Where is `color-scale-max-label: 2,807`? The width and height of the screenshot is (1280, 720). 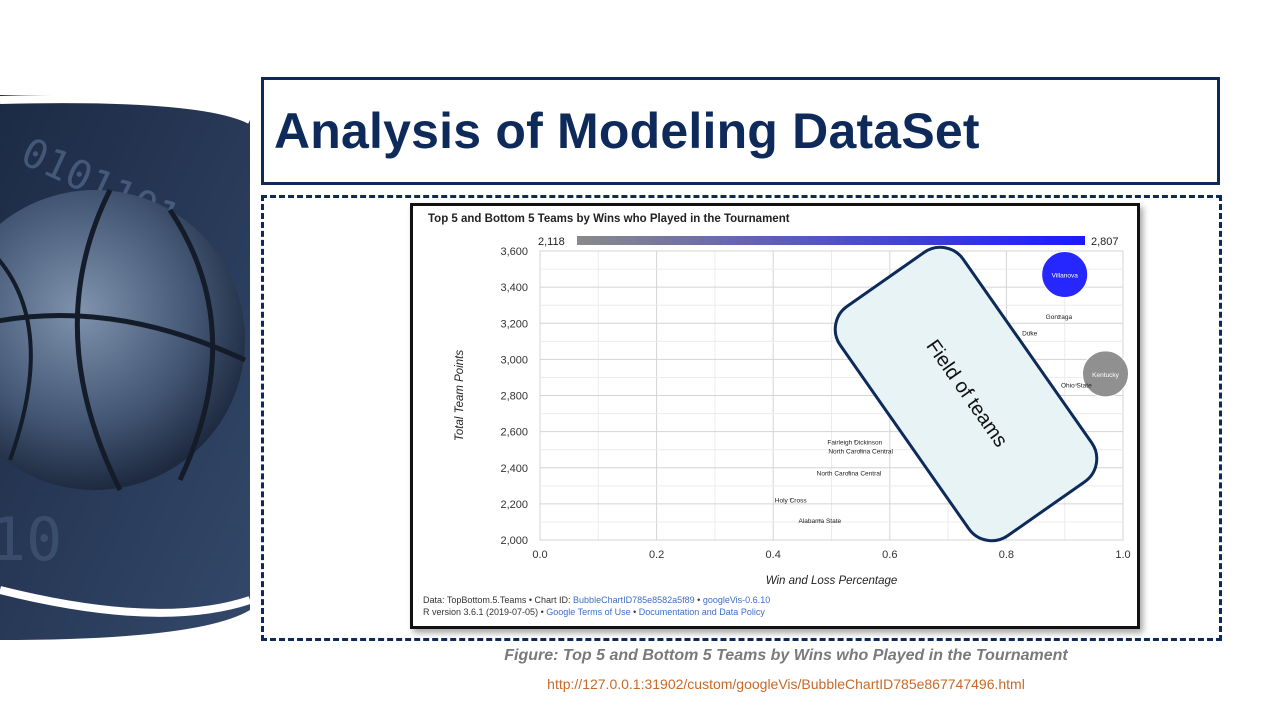 color-scale-max-label: 2,807 is located at coordinates (1105, 242).